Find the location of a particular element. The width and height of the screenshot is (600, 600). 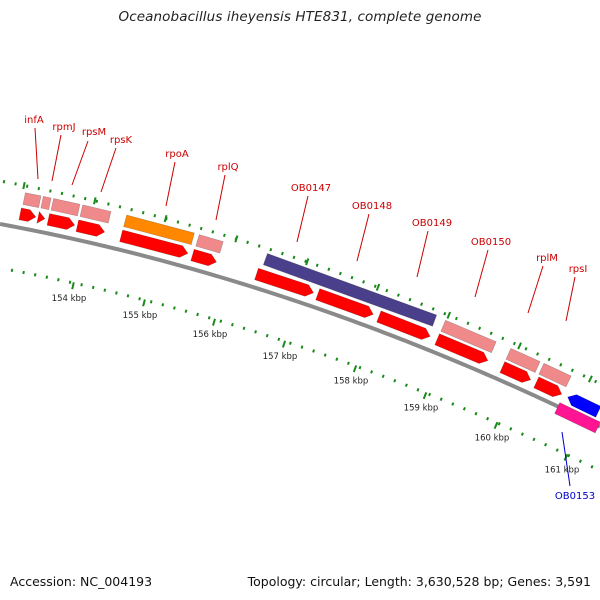

gene-label: OB0149 is located at coordinates (432, 223).